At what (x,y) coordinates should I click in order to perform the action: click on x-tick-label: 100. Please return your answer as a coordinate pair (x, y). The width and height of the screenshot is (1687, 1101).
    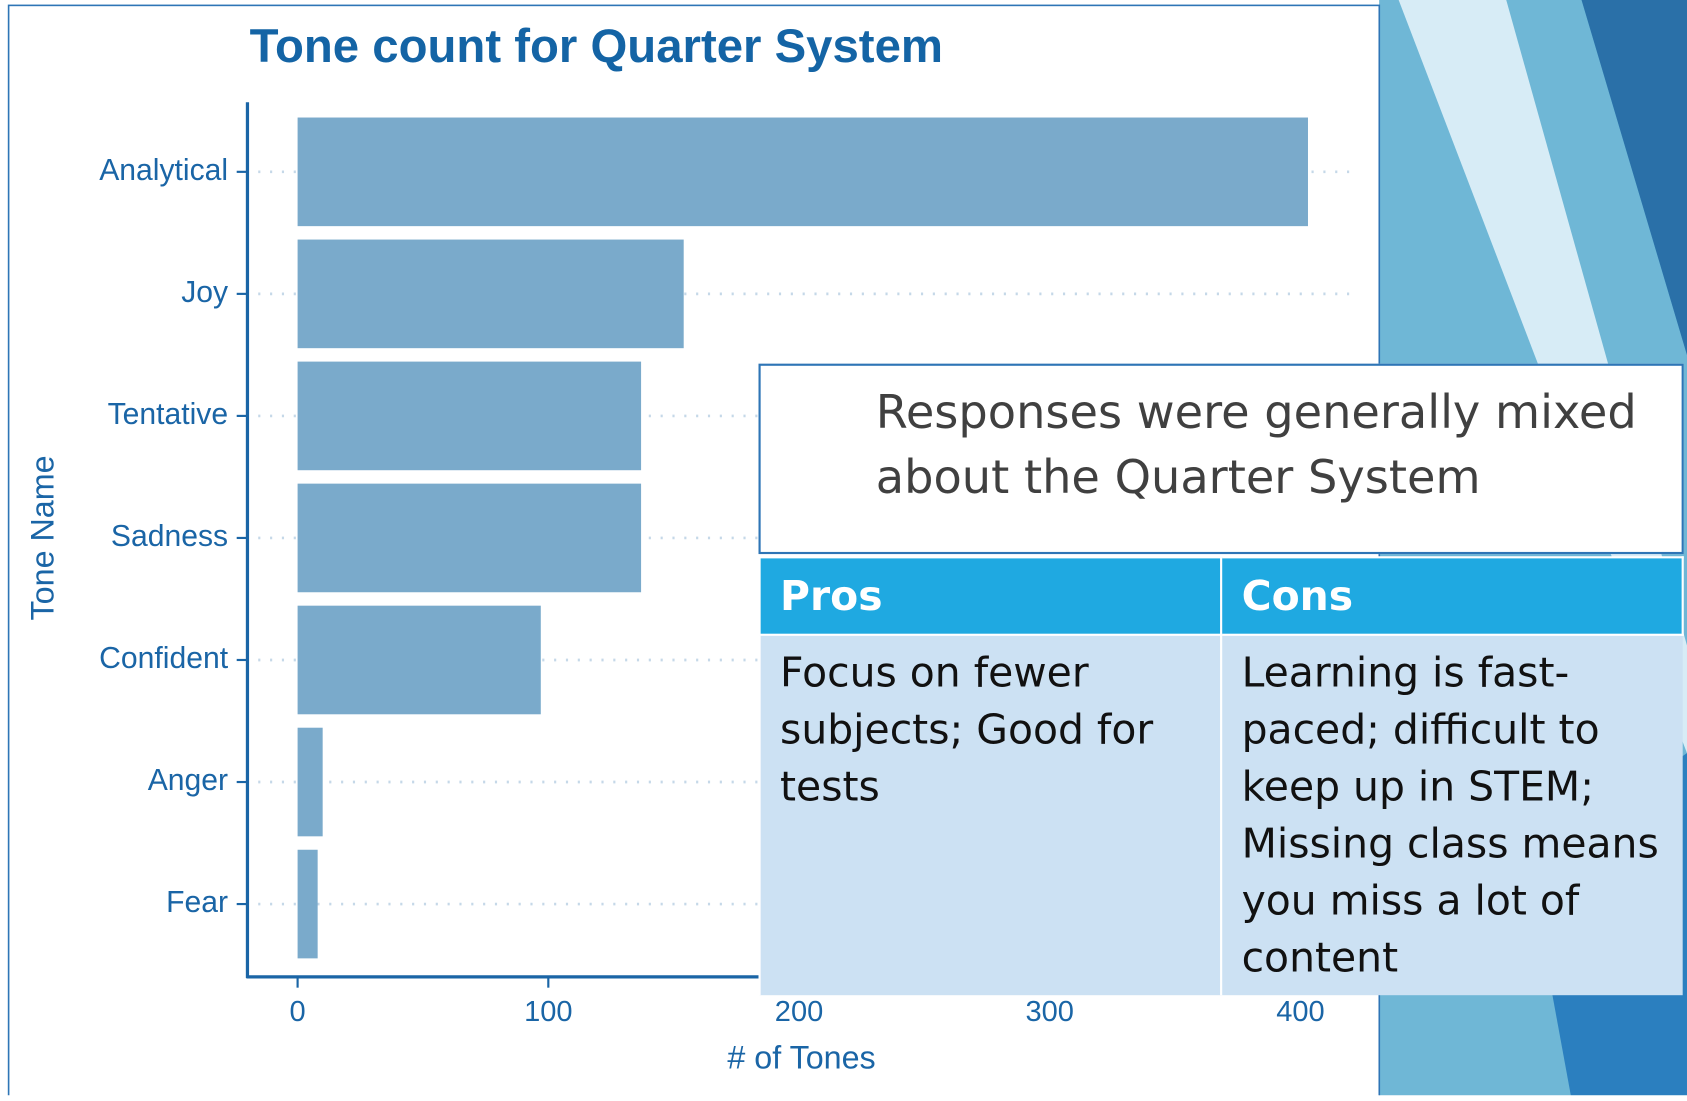
    Looking at the image, I should click on (548, 1012).